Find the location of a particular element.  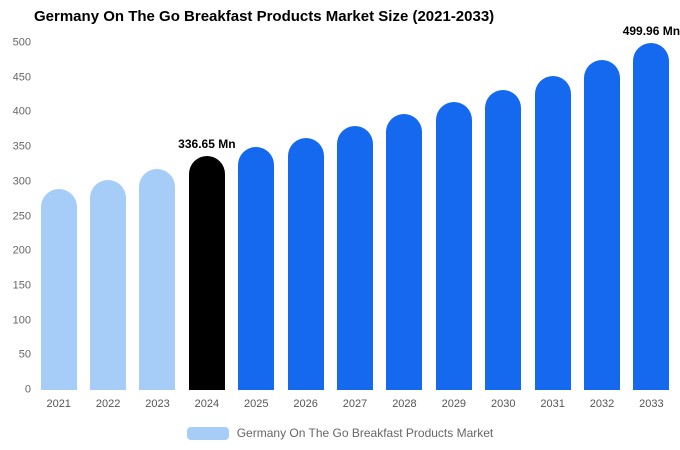

bar-column-2026 is located at coordinates (305, 216).